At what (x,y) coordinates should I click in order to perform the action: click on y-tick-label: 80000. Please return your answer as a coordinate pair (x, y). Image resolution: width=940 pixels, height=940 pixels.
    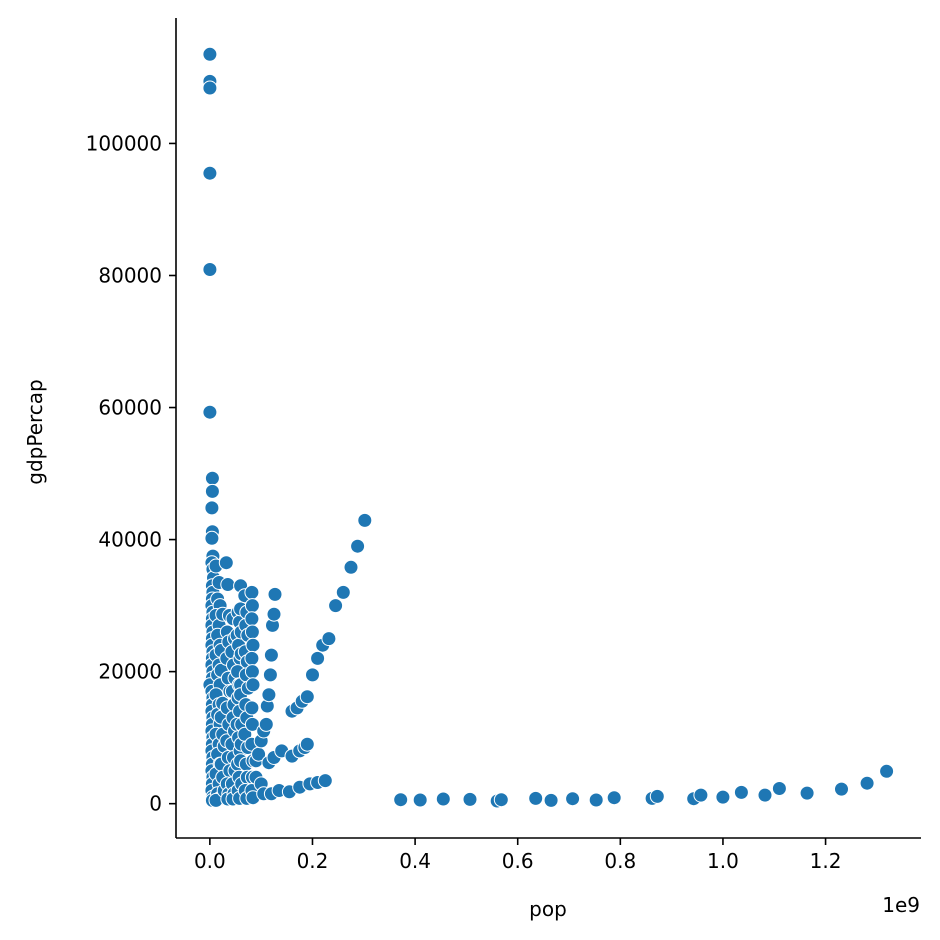
    Looking at the image, I should click on (130, 275).